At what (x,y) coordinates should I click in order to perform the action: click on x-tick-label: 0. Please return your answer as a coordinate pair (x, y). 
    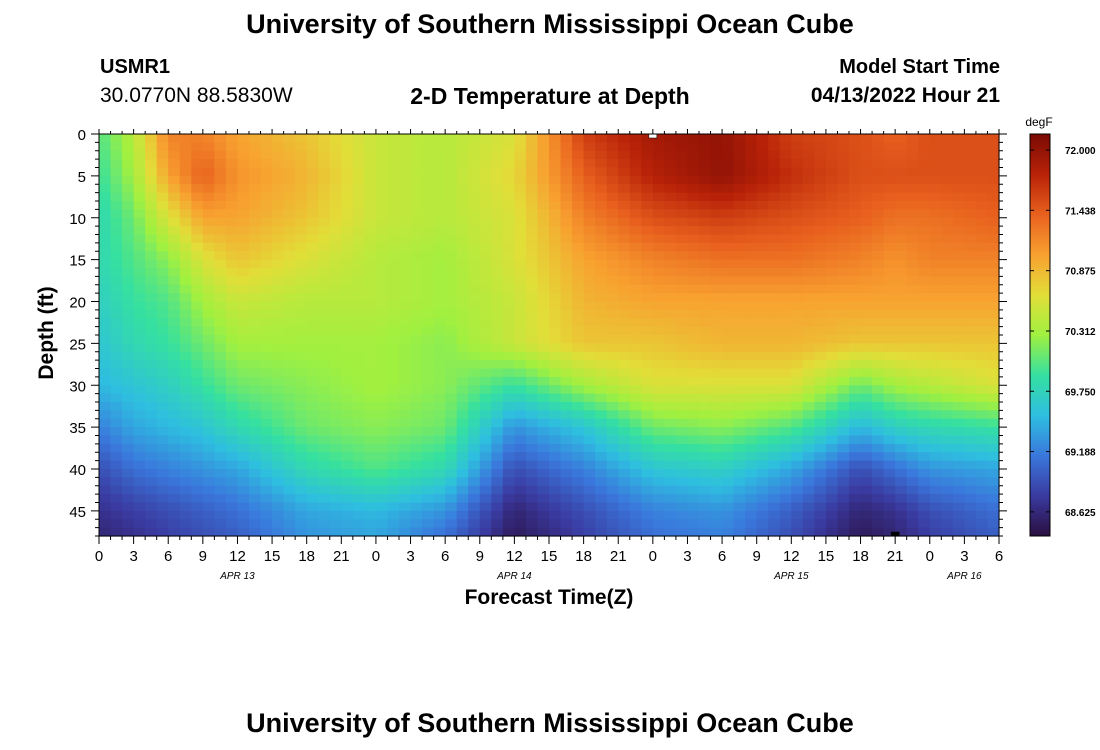
    Looking at the image, I should click on (653, 556).